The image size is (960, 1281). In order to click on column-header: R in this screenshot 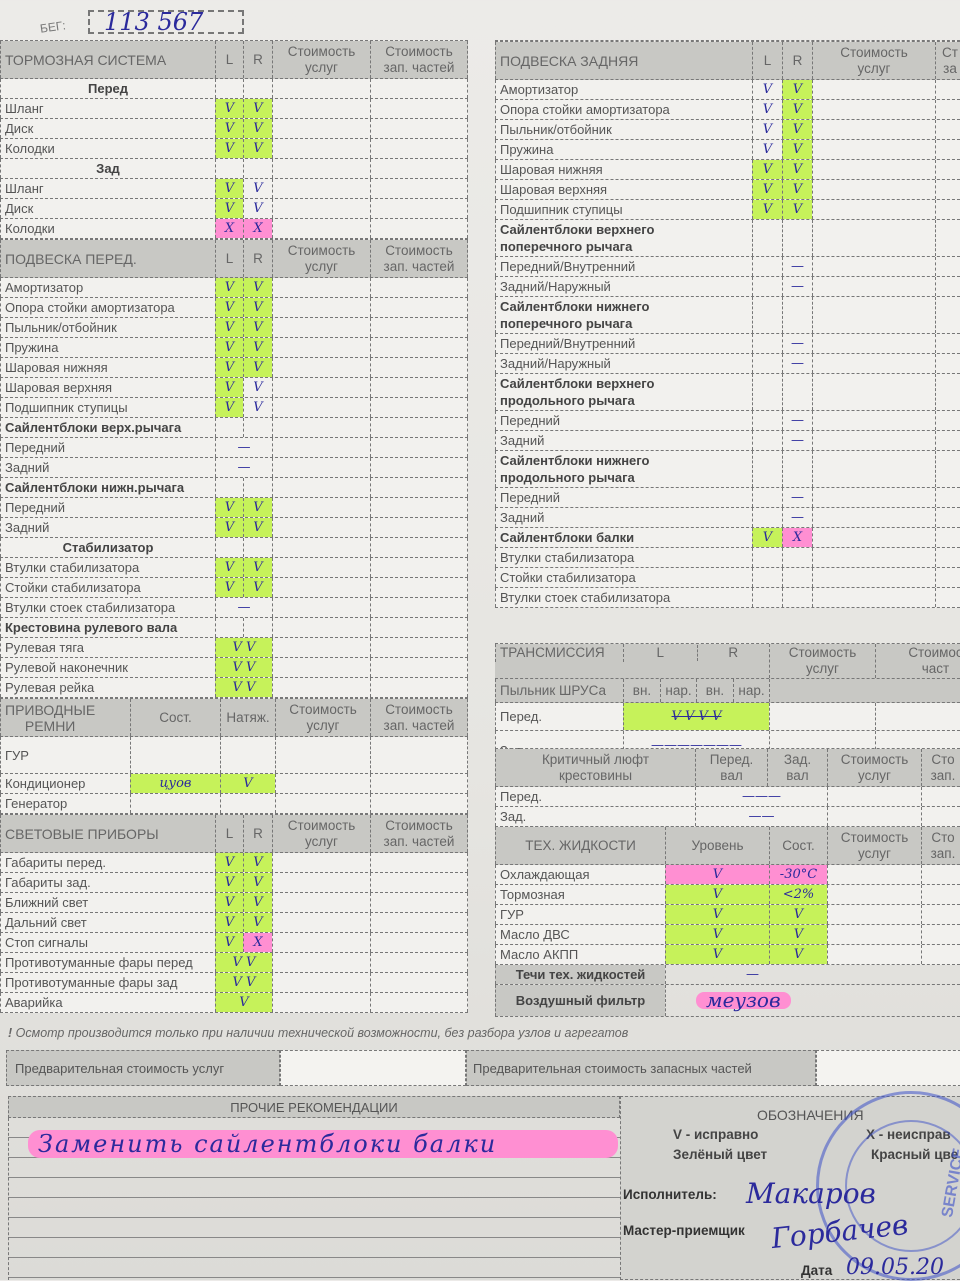, I will do `click(257, 59)`.